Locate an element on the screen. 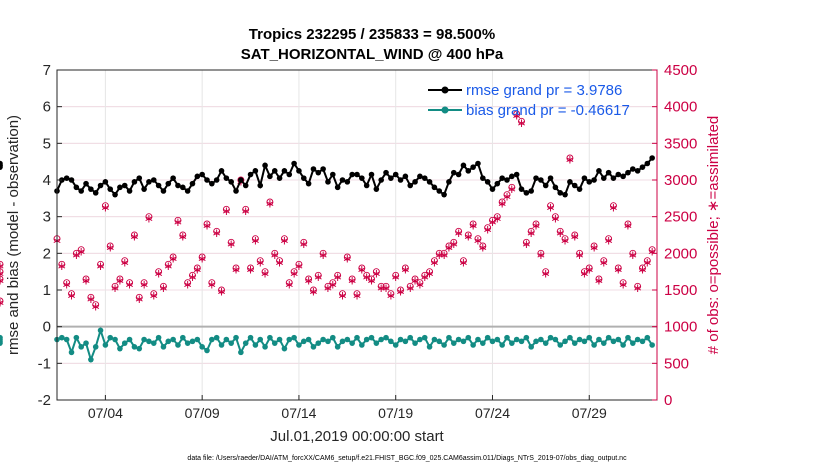 This screenshot has width=830, height=470. y-tick-label: -2 is located at coordinates (44, 400).